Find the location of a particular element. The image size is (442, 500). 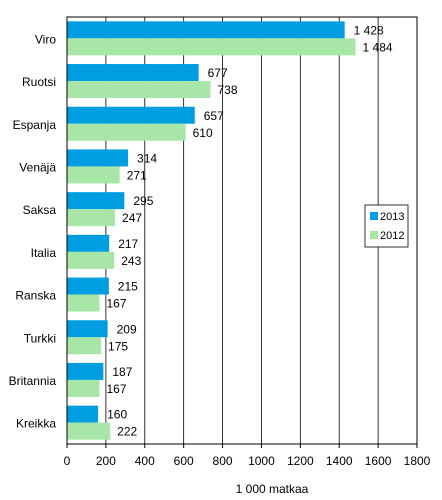

x-tick-label: 1600 is located at coordinates (378, 461).